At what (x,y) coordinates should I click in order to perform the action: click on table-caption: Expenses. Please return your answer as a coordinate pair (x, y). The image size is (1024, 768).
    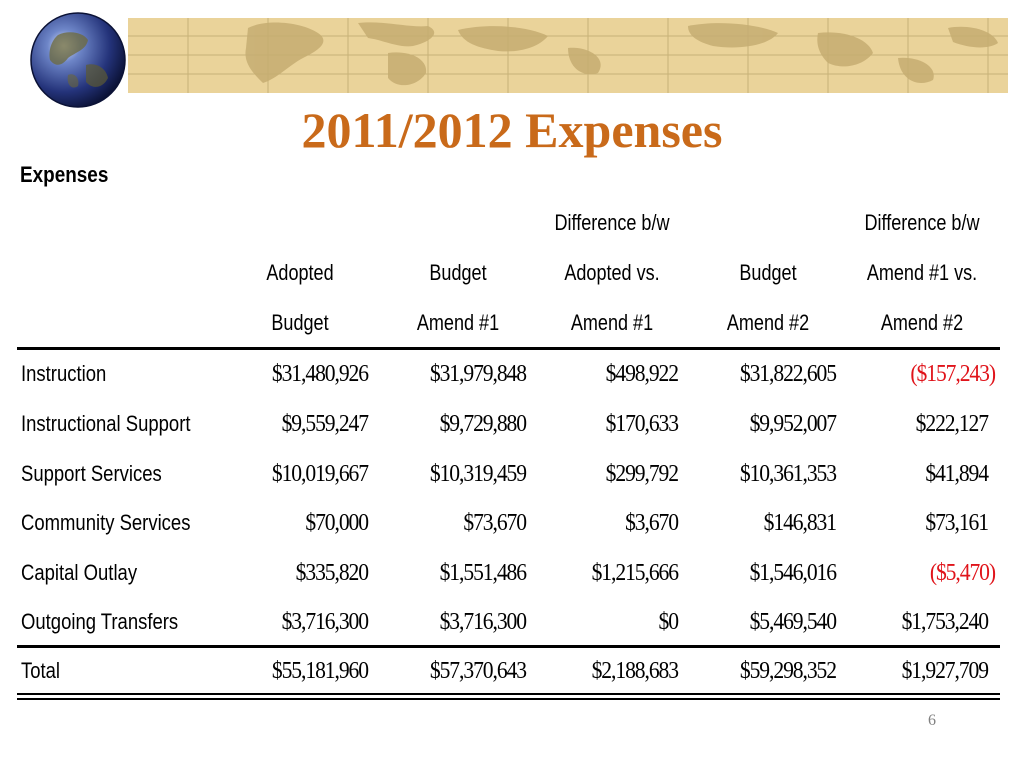
    Looking at the image, I should click on (64, 174).